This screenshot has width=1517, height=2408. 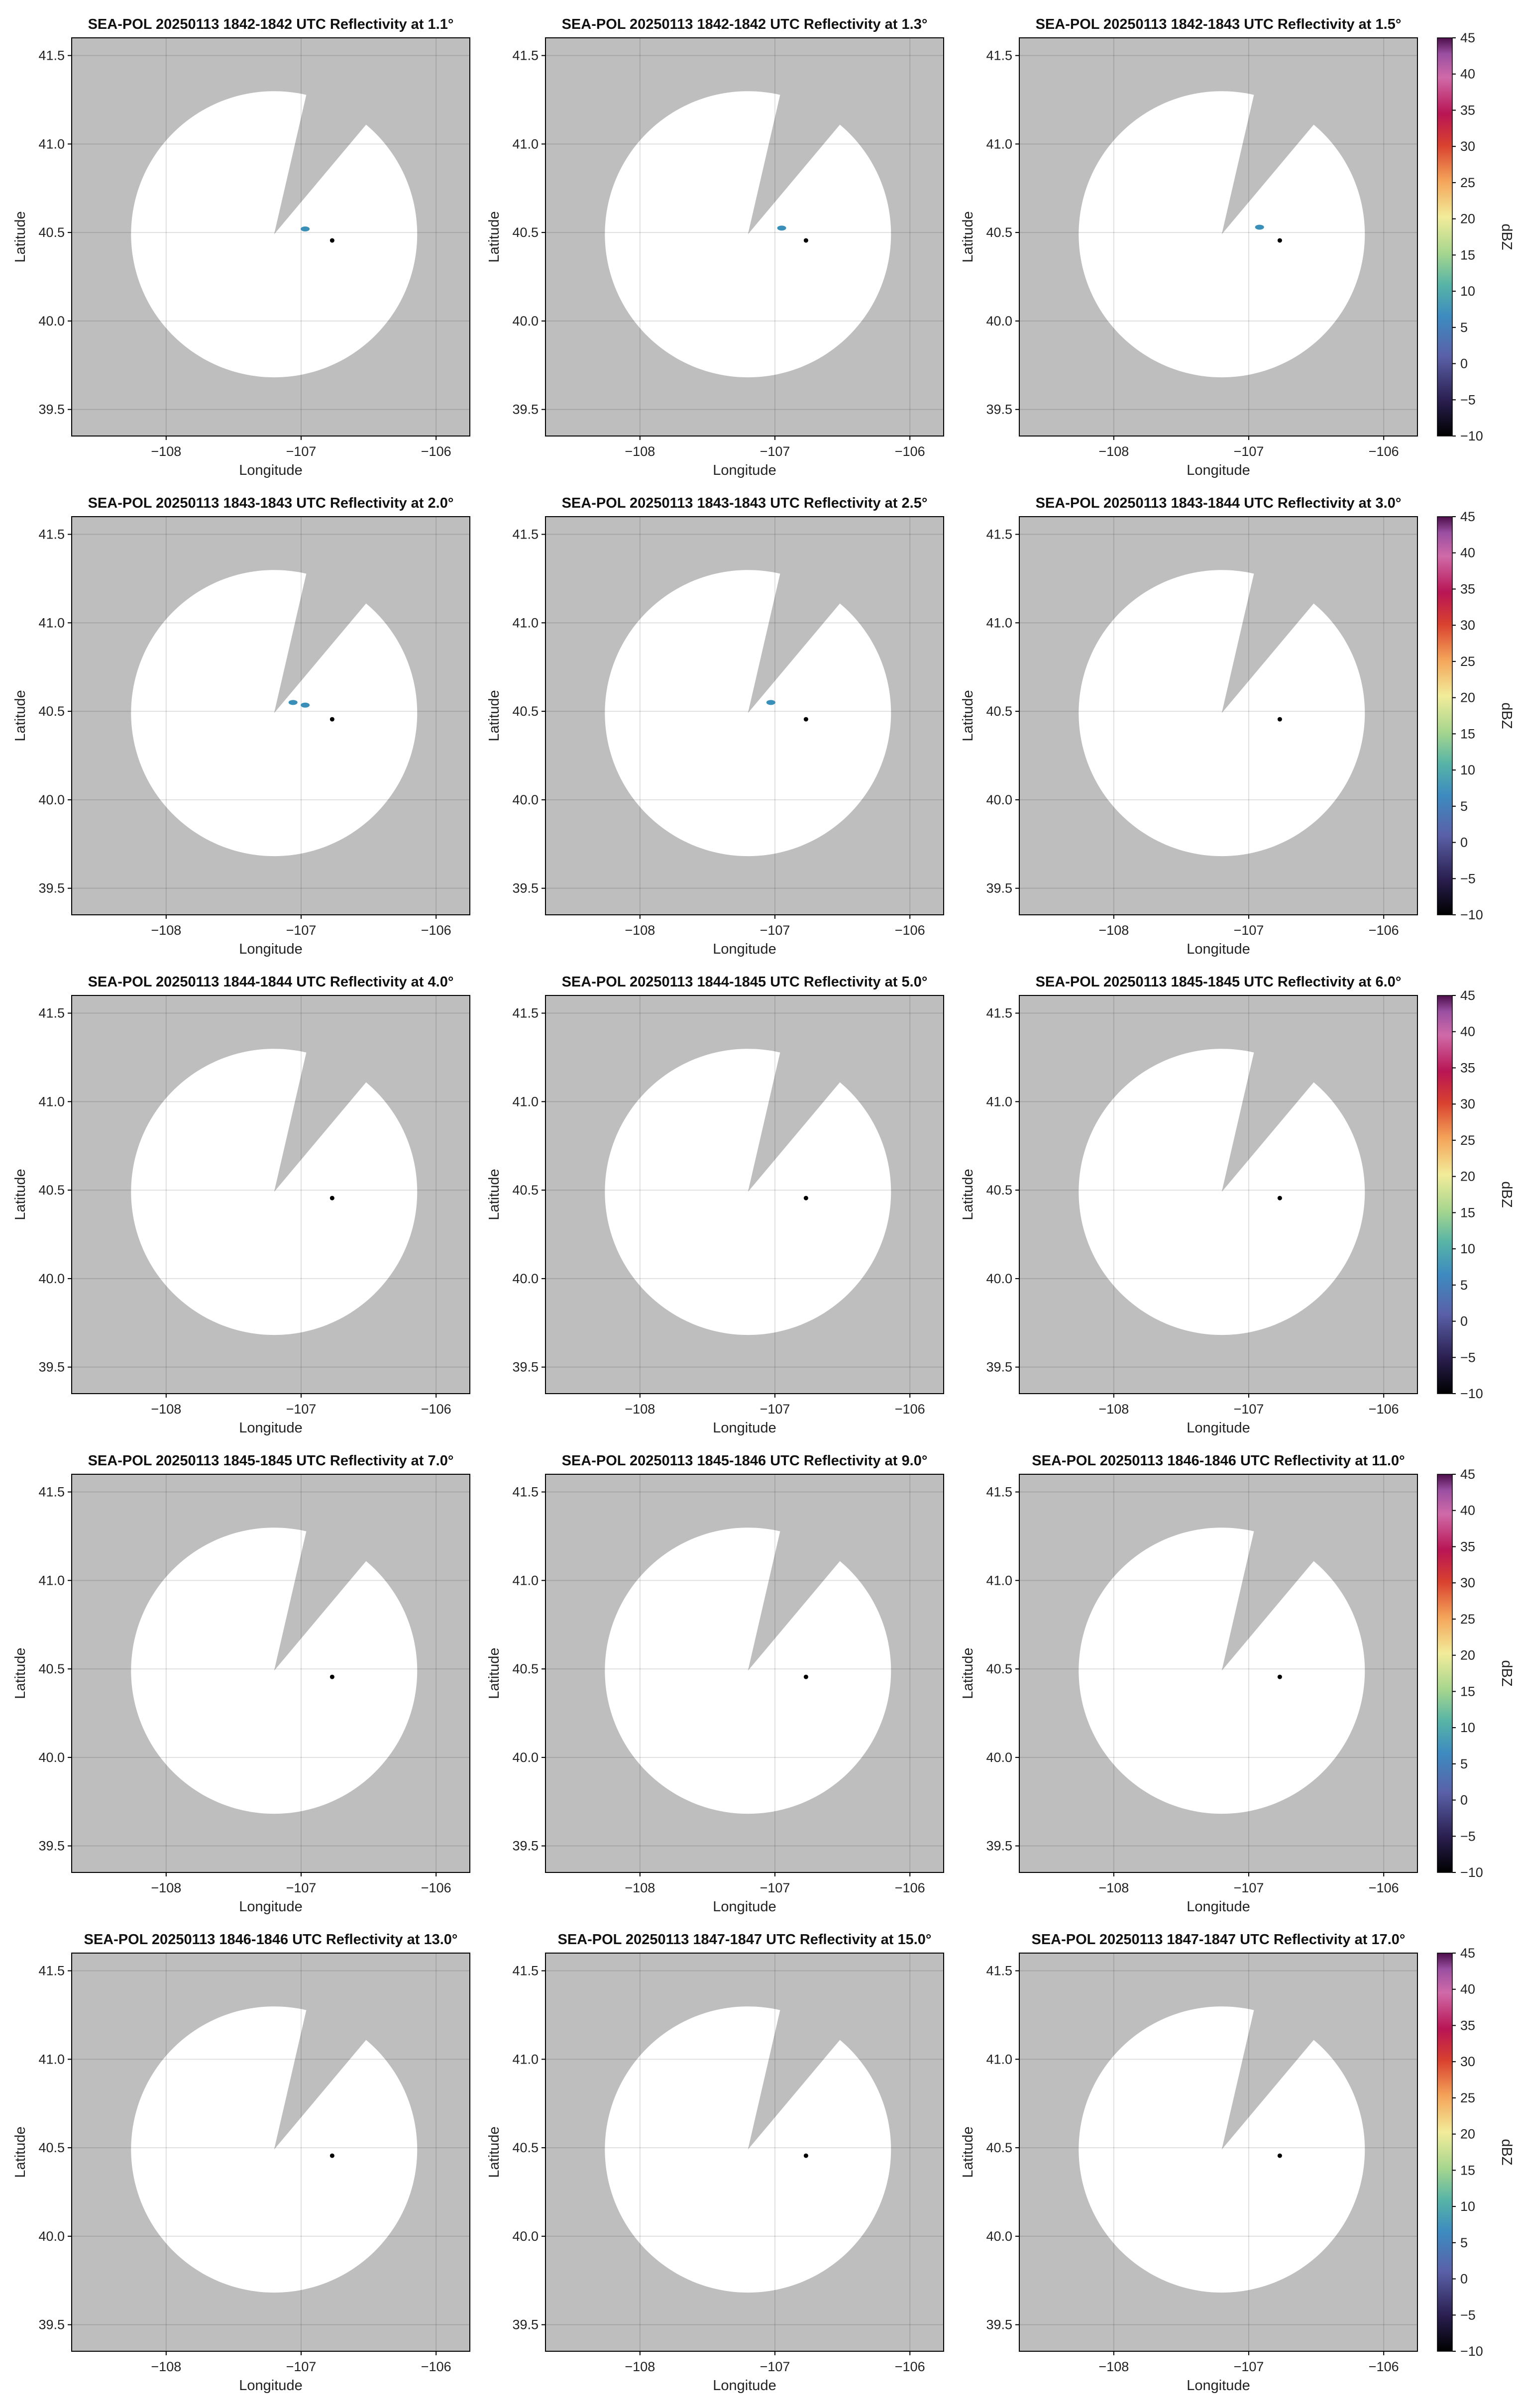 I want to click on colorbar-frame, so click(x=1445, y=237).